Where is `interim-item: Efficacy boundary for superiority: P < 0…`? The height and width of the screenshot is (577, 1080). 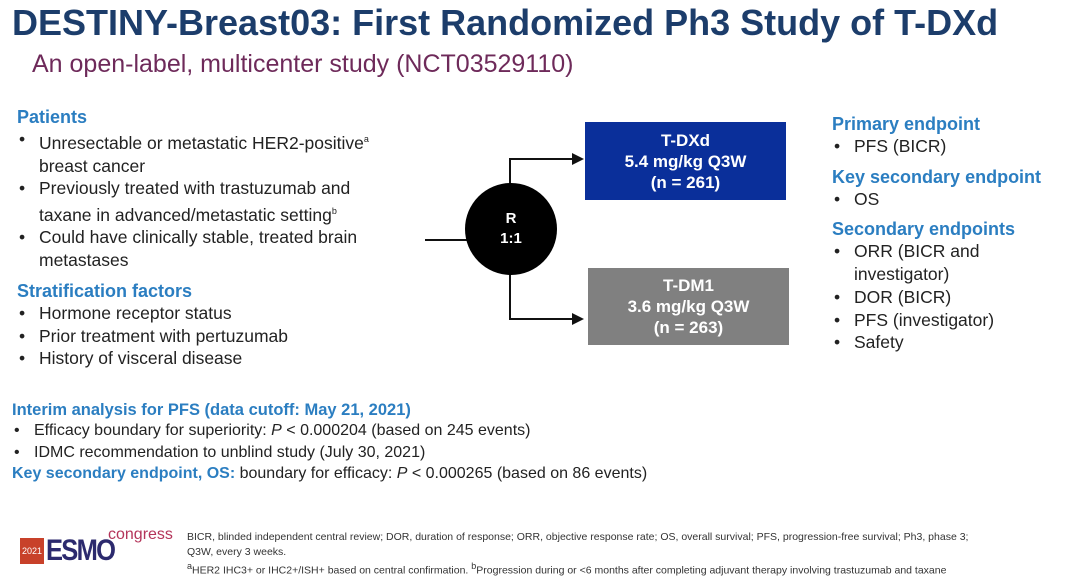
interim-item: Efficacy boundary for superiority: P < 0… is located at coordinates (329, 431).